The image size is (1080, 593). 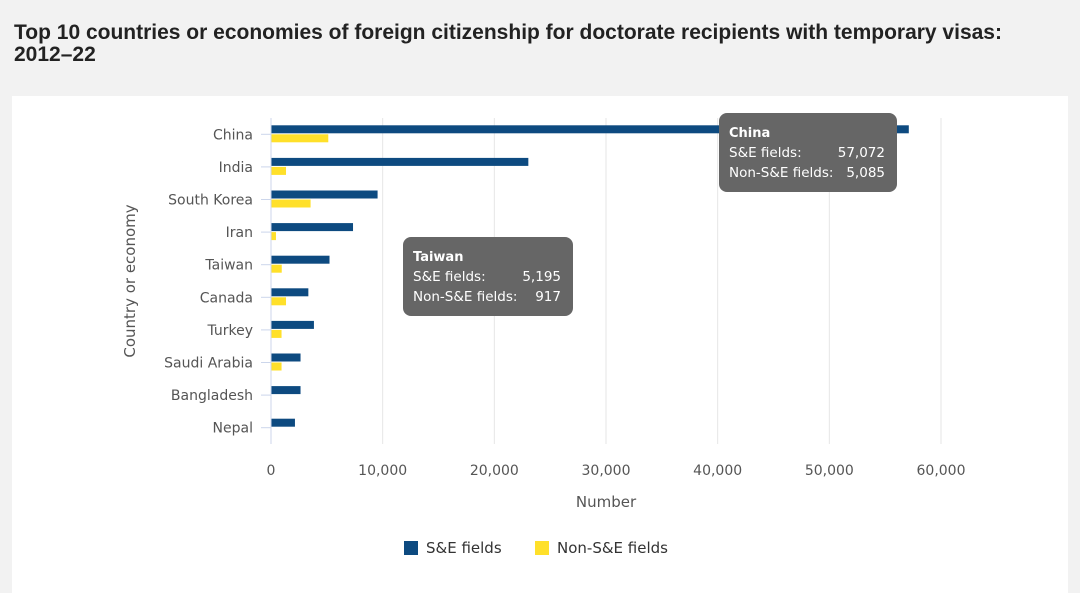 What do you see at coordinates (400, 161) in the screenshot?
I see `bar-sande-fields-india` at bounding box center [400, 161].